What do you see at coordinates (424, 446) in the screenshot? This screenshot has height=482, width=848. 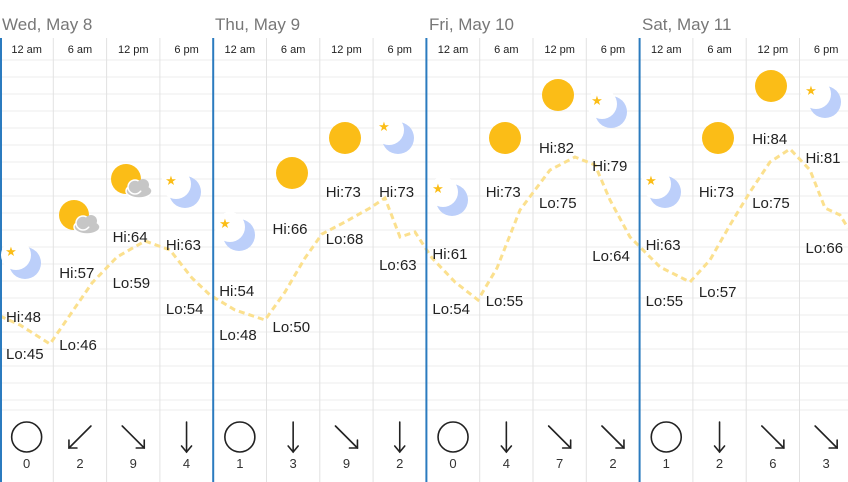 I see `wind-row: 0 2 9 4 1 3 9 2 0 4 7 2 1 2 6 3` at bounding box center [424, 446].